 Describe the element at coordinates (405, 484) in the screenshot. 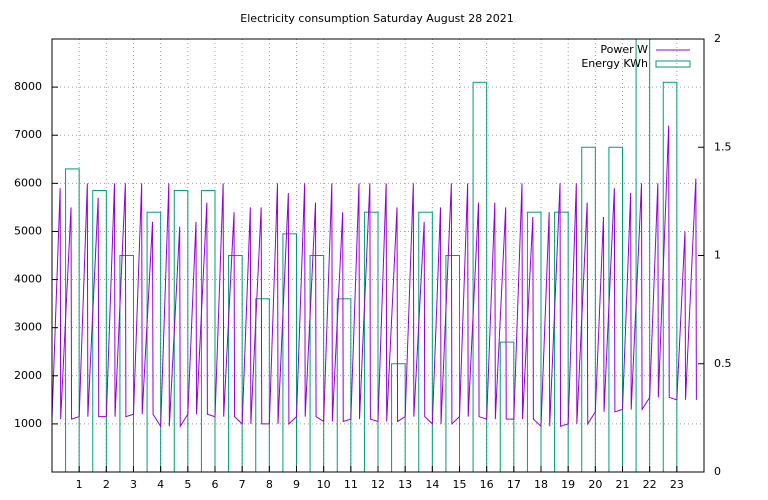

I see `x-tick-label: 13` at that location.